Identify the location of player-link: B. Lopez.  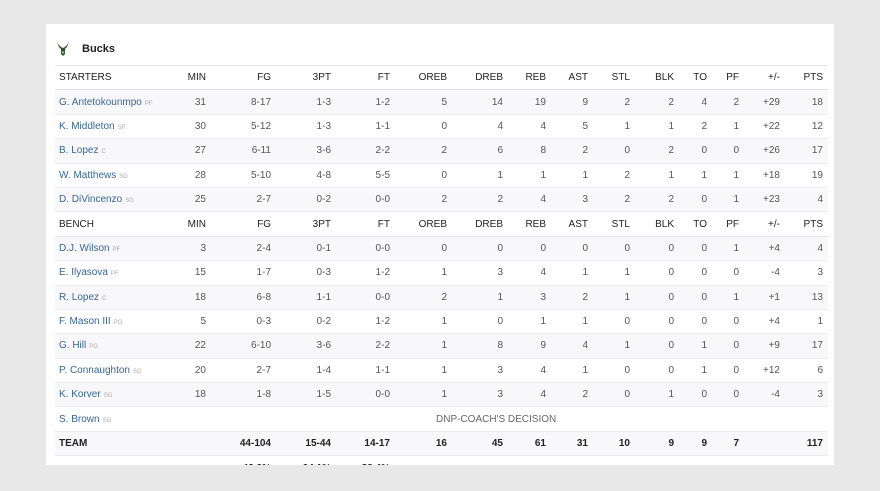
(79, 151).